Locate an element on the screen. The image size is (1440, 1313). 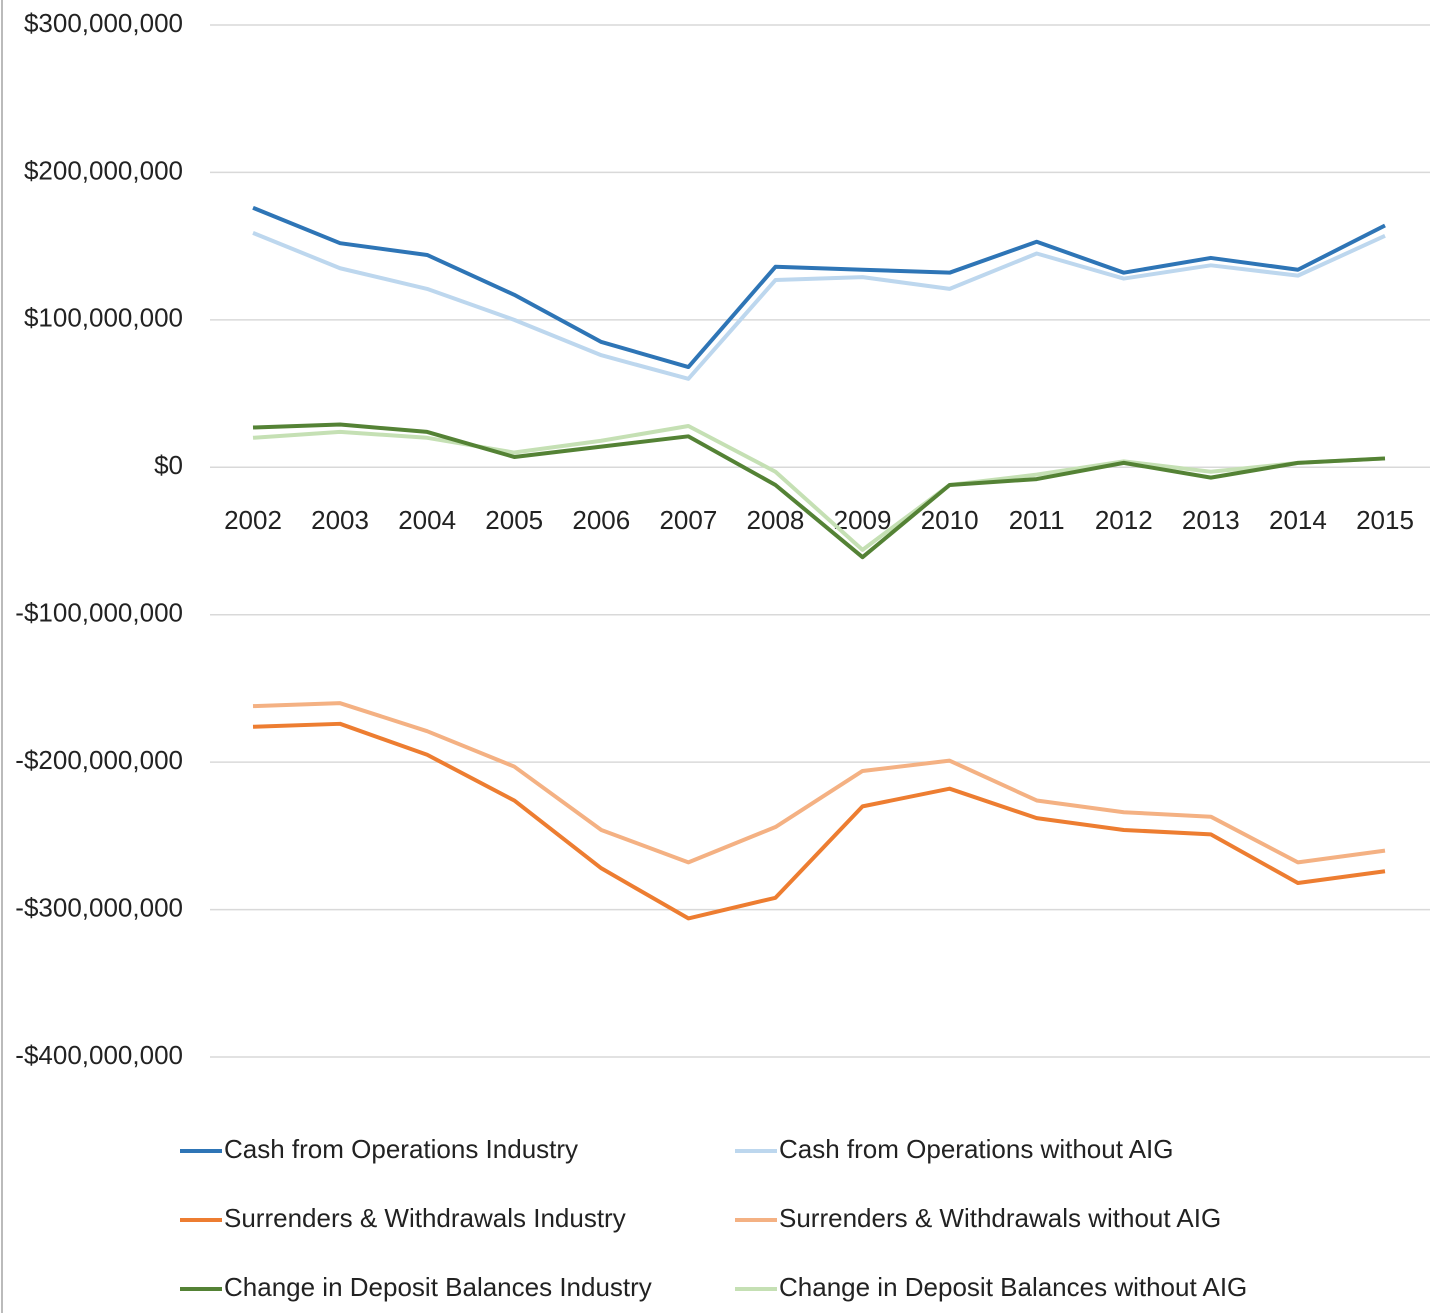
x-tick-label: 2002 is located at coordinates (253, 520).